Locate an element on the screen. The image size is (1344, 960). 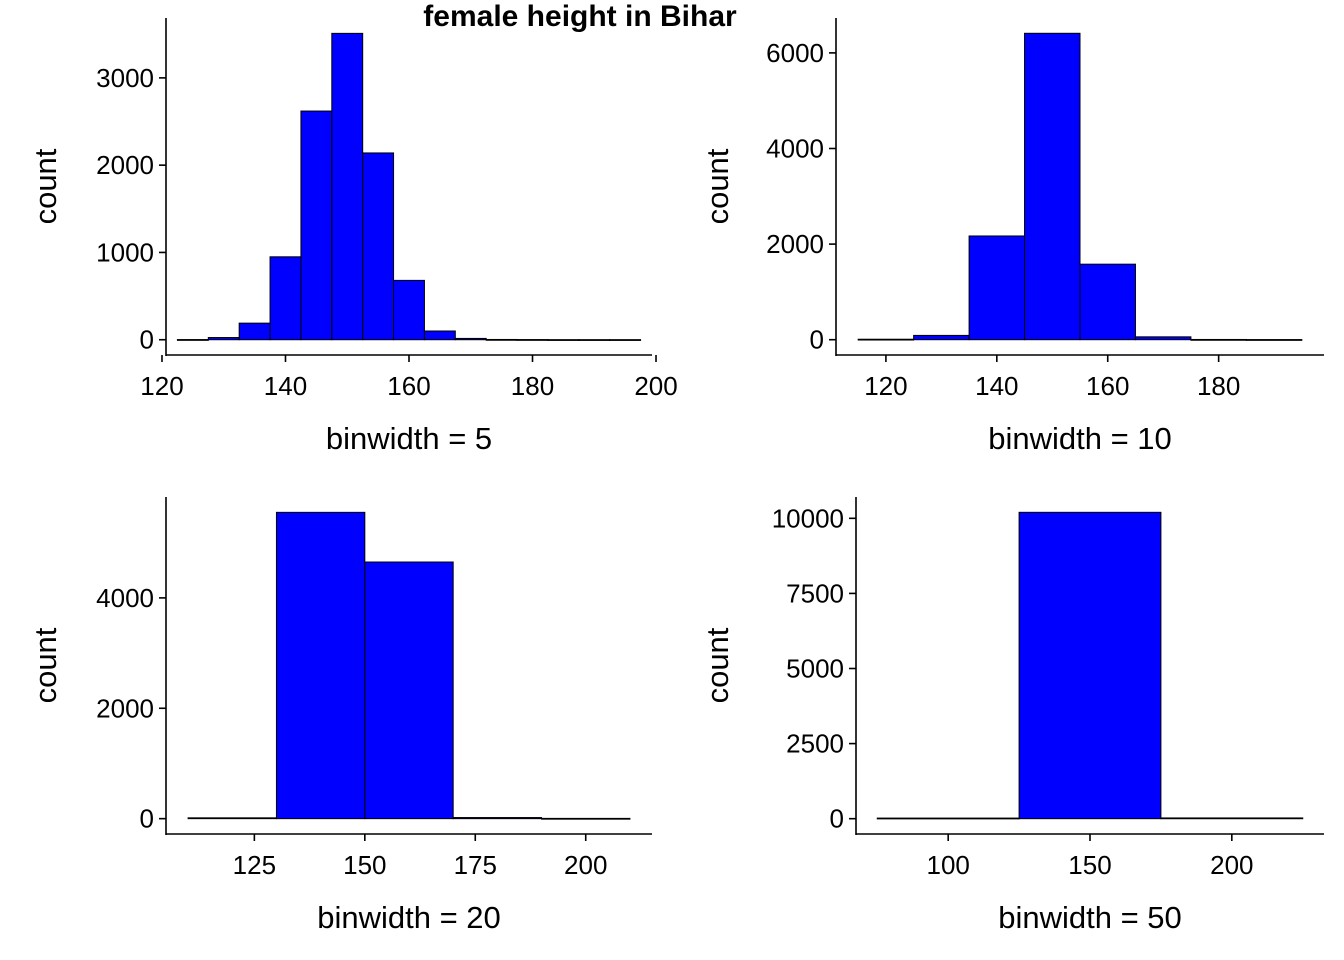
x-tick-label-2: 200 is located at coordinates (1231, 865).